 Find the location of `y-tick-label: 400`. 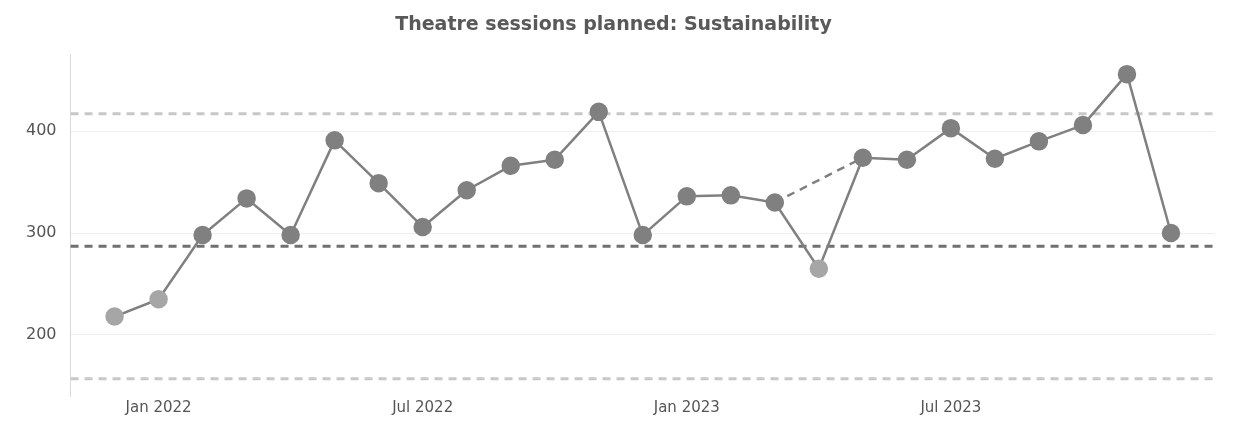

y-tick-label: 400 is located at coordinates (41, 130).